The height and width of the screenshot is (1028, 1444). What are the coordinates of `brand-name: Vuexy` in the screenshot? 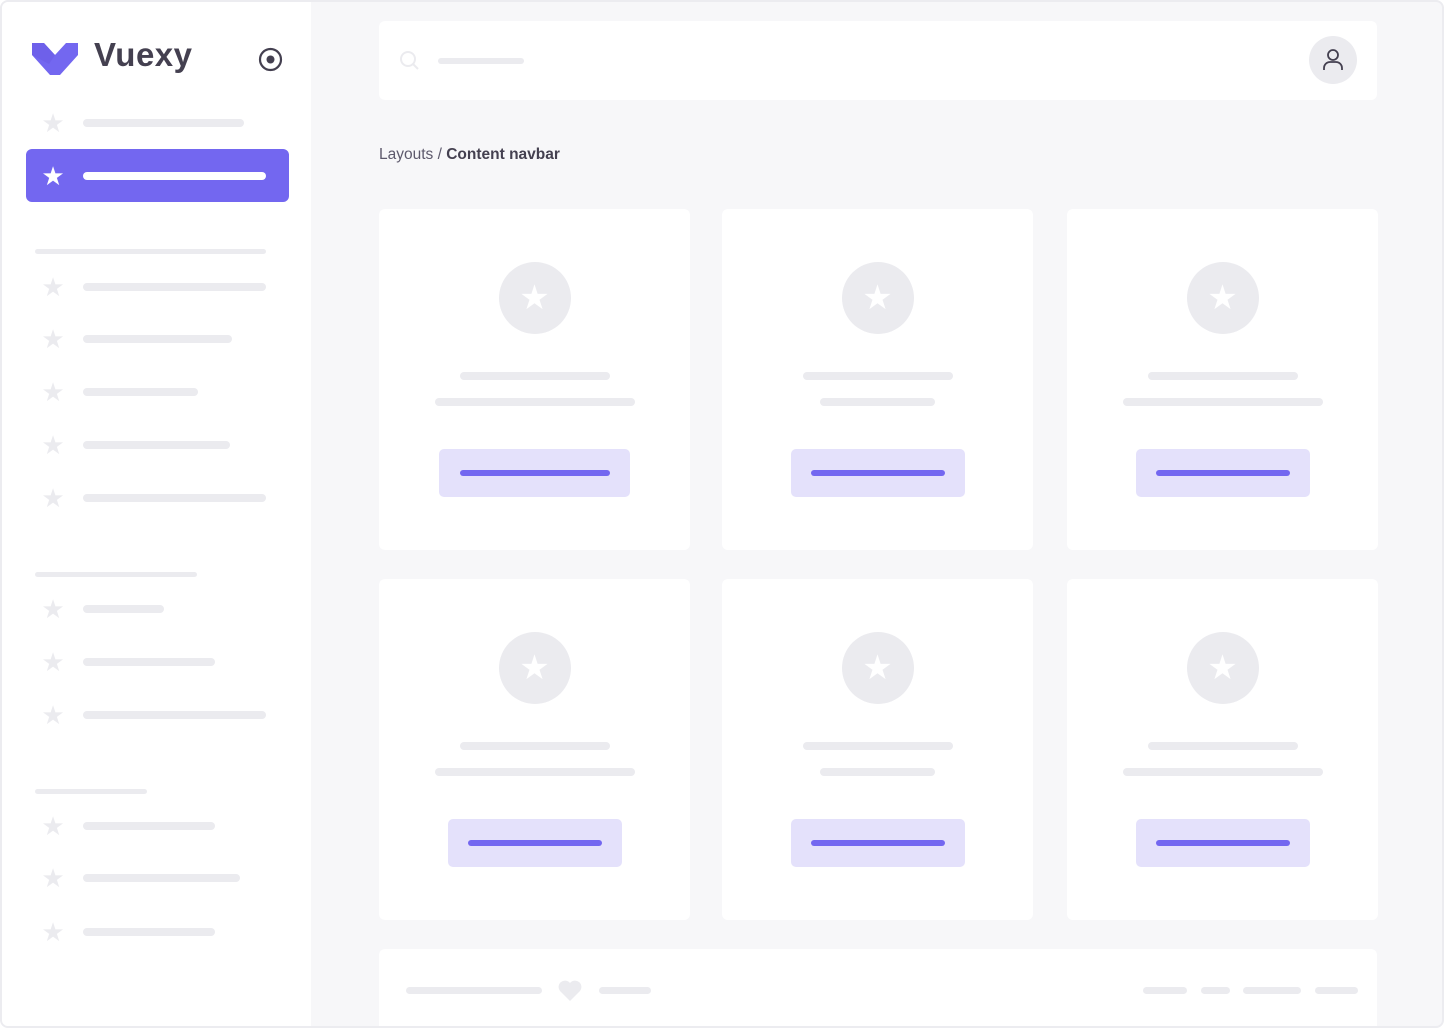 It's located at (143, 54).